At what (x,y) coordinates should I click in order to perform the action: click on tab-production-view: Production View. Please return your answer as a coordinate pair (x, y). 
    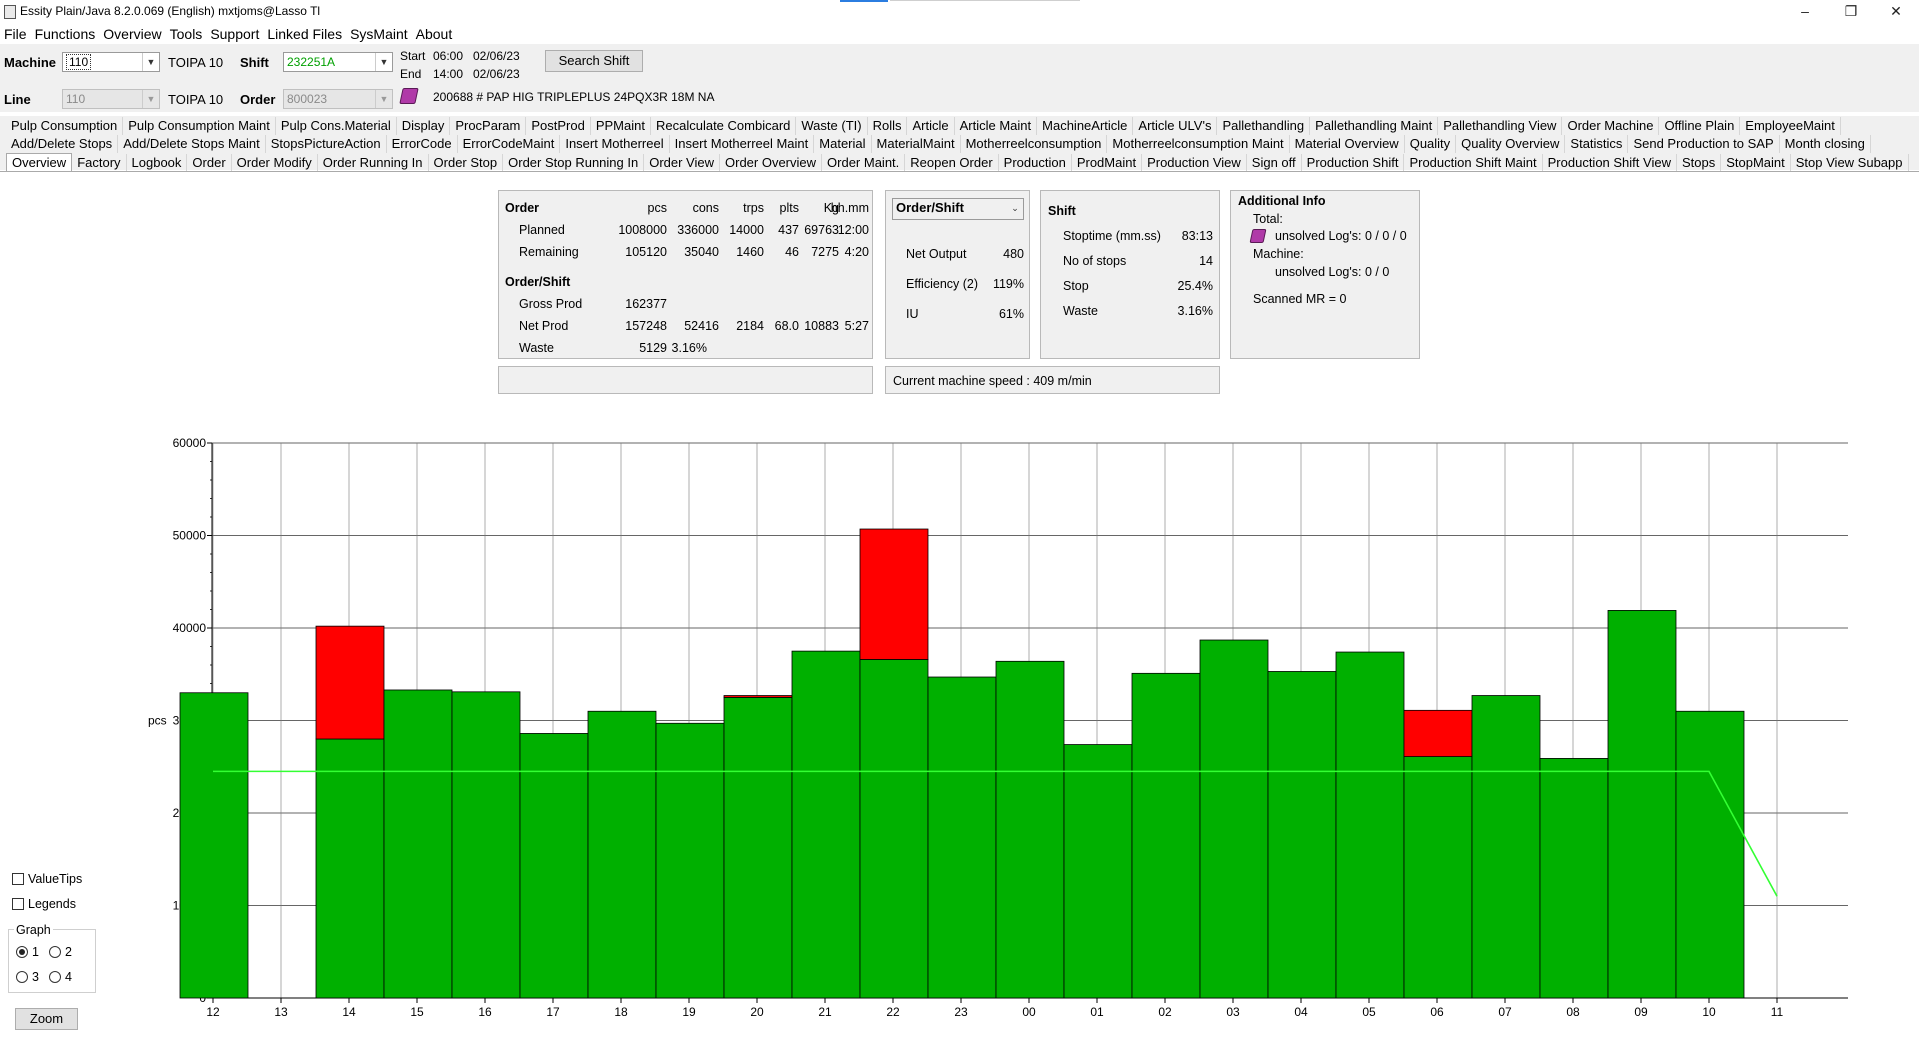
    Looking at the image, I should click on (1194, 163).